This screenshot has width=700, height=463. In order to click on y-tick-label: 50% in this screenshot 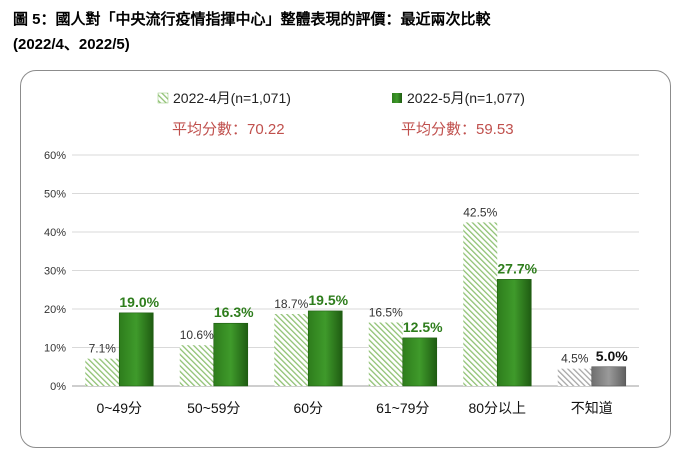, I will do `click(55, 195)`.